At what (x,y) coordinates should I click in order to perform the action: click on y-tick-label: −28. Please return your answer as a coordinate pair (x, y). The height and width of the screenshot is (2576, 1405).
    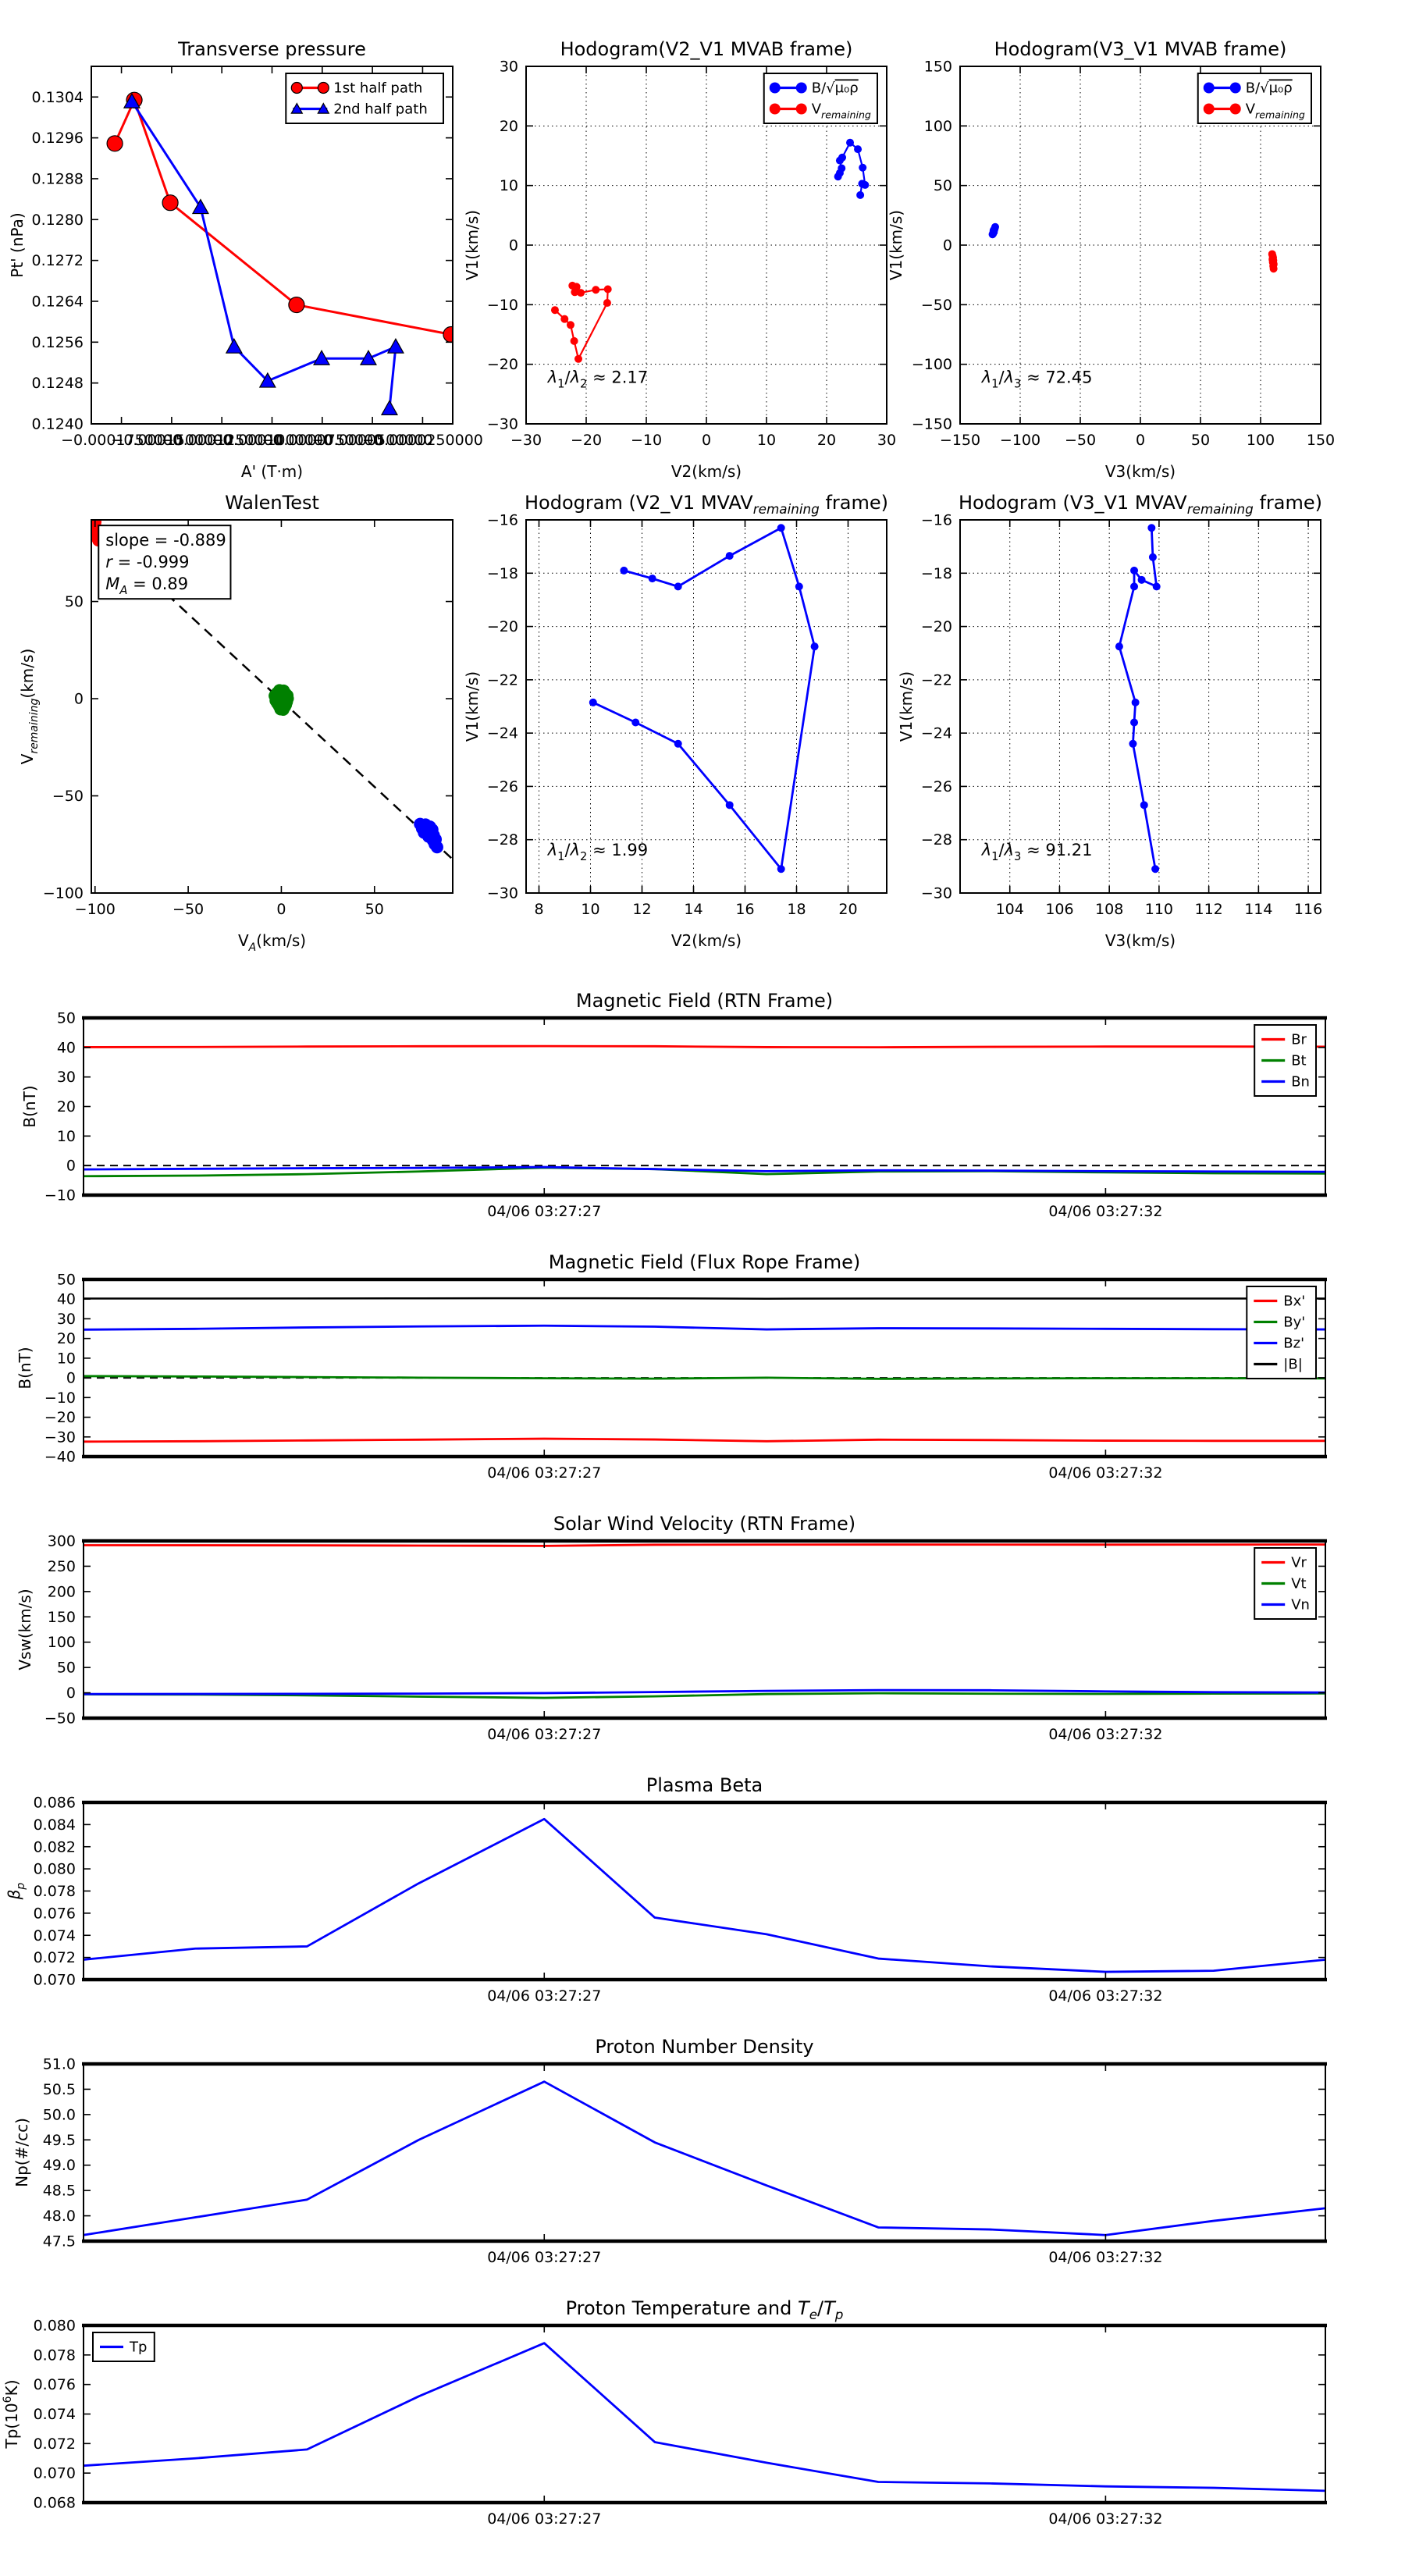
    Looking at the image, I should click on (937, 840).